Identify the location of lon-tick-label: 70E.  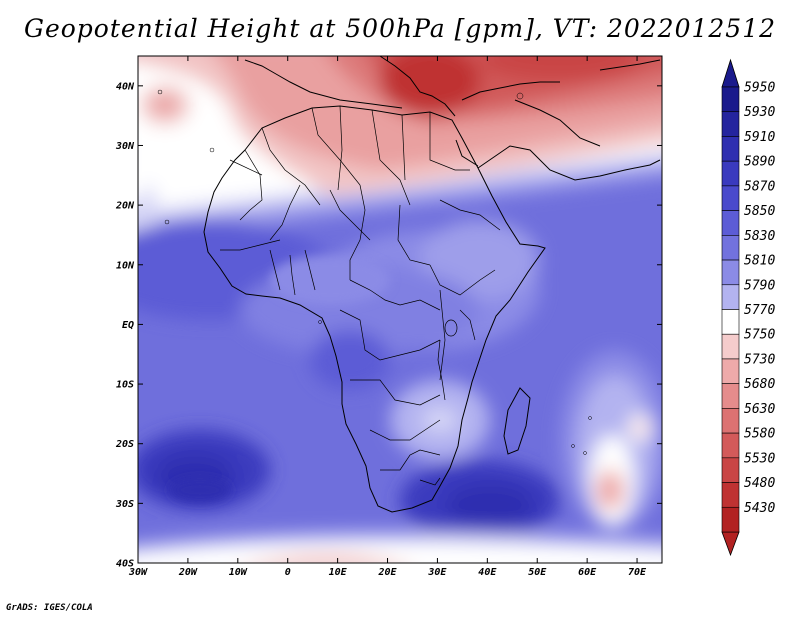
(637, 572).